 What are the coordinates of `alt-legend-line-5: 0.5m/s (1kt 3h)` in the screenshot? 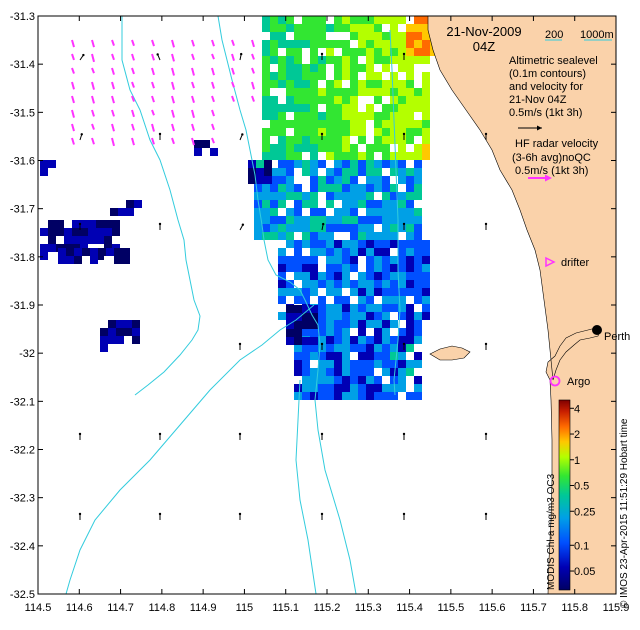 It's located at (545, 113).